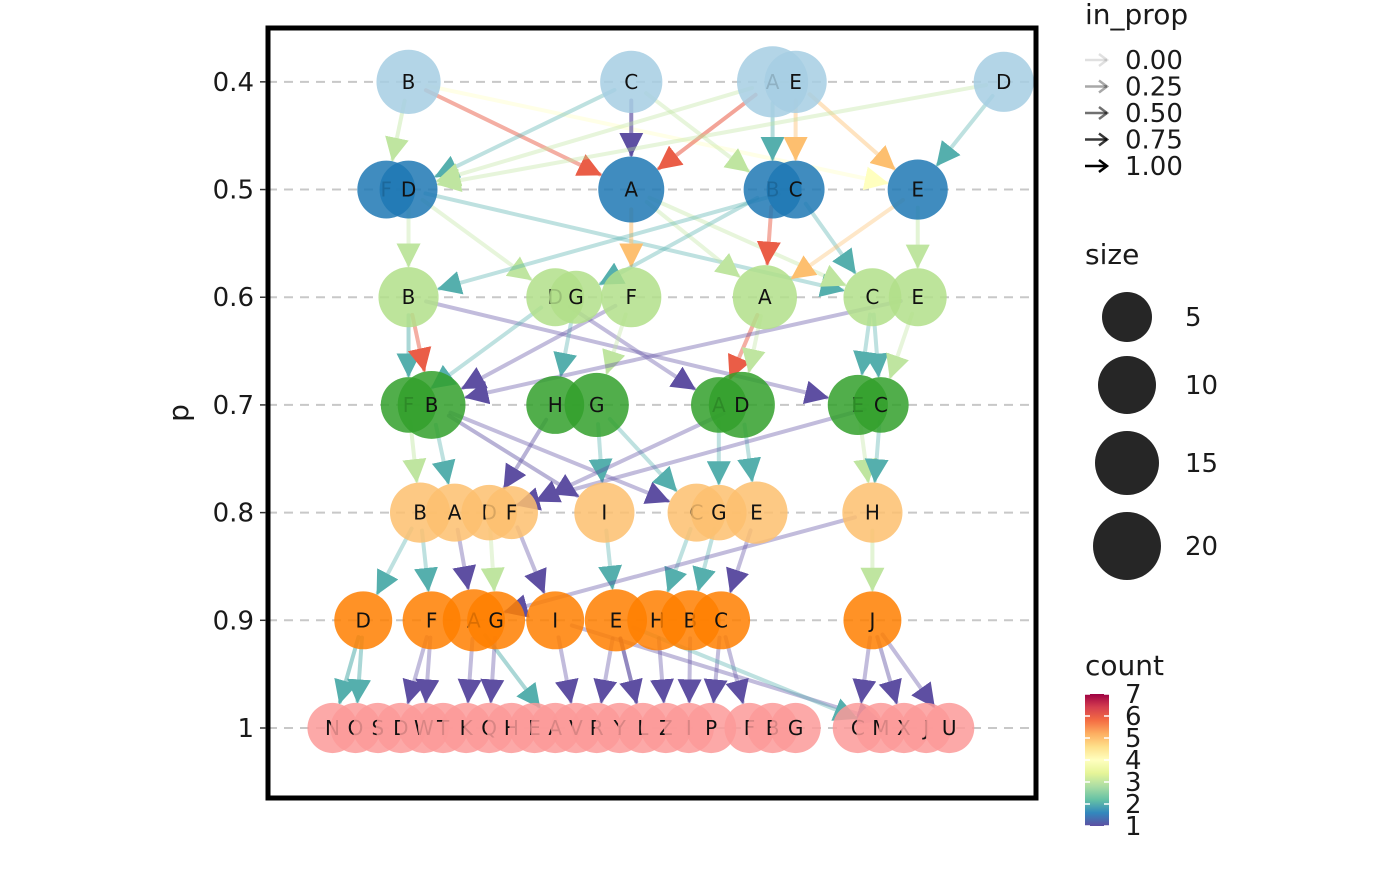  What do you see at coordinates (1133, 739) in the screenshot?
I see `legend-count-label: 5` at bounding box center [1133, 739].